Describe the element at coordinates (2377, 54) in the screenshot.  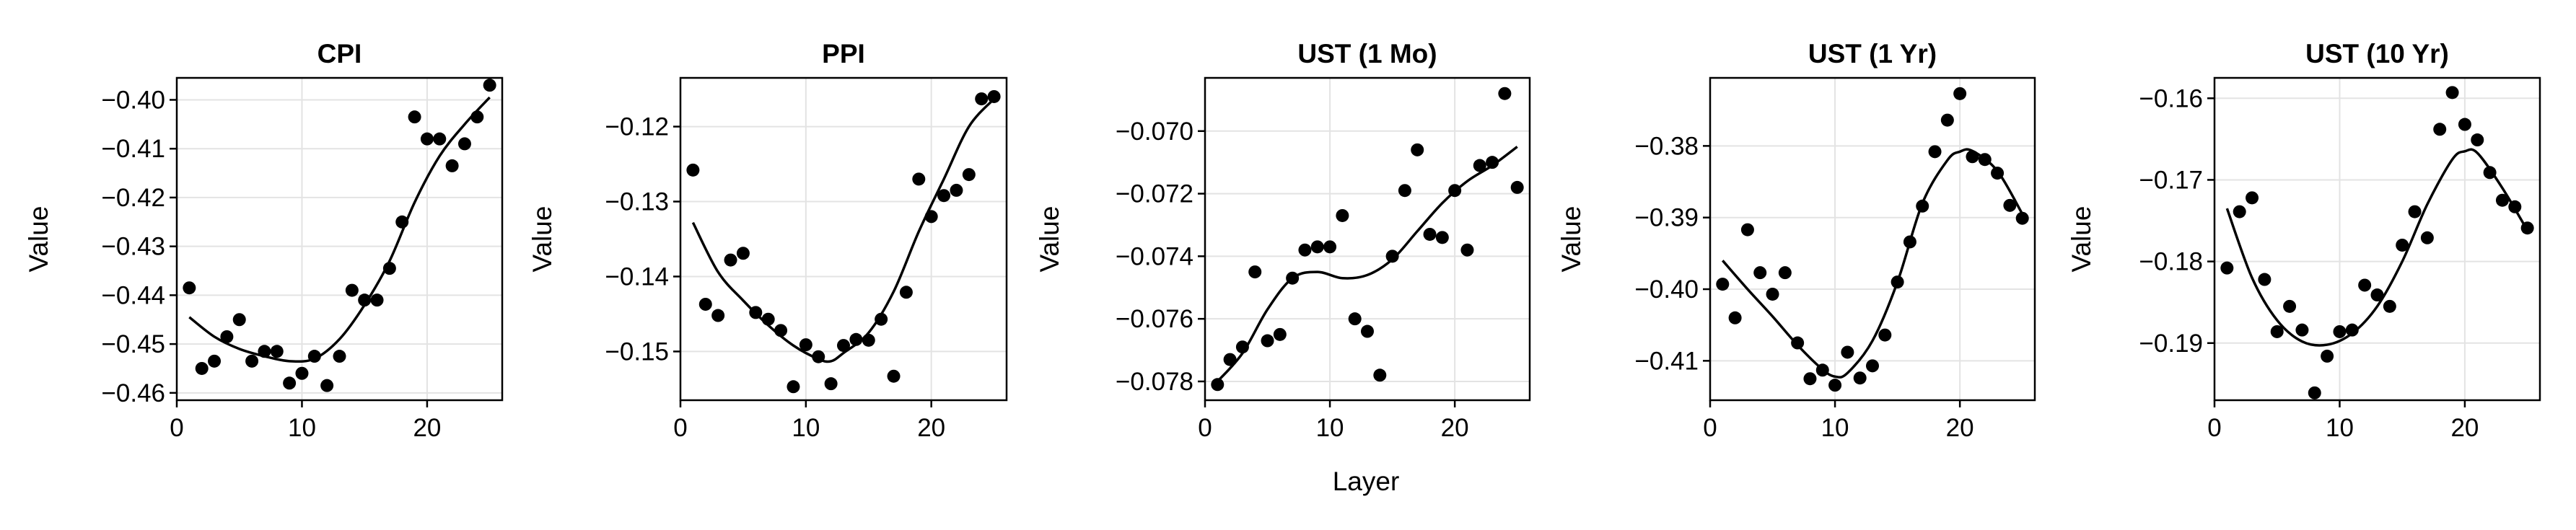
I see `chart-title: UST (10 Yr)` at that location.